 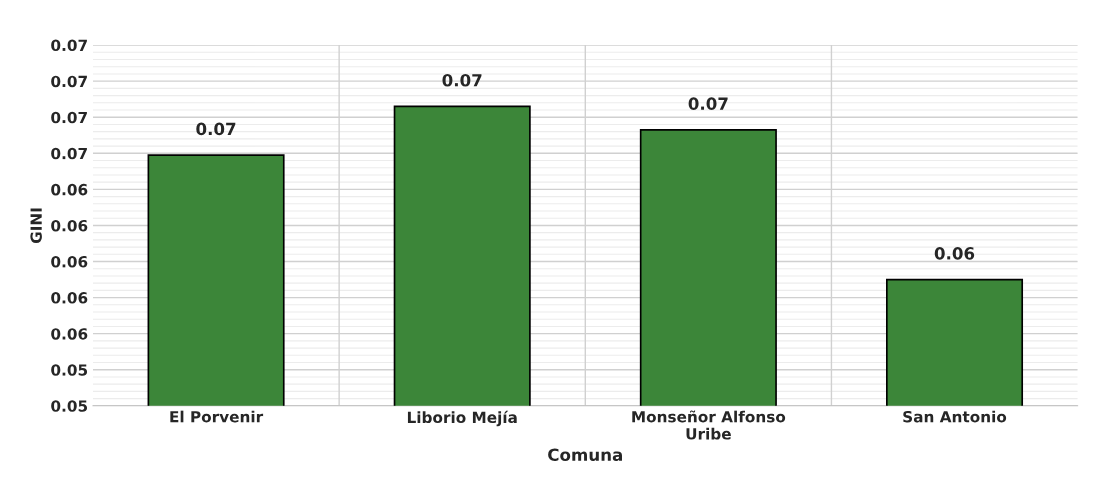 What do you see at coordinates (462, 418) in the screenshot?
I see `x-tick-label: Liborio Mejía` at bounding box center [462, 418].